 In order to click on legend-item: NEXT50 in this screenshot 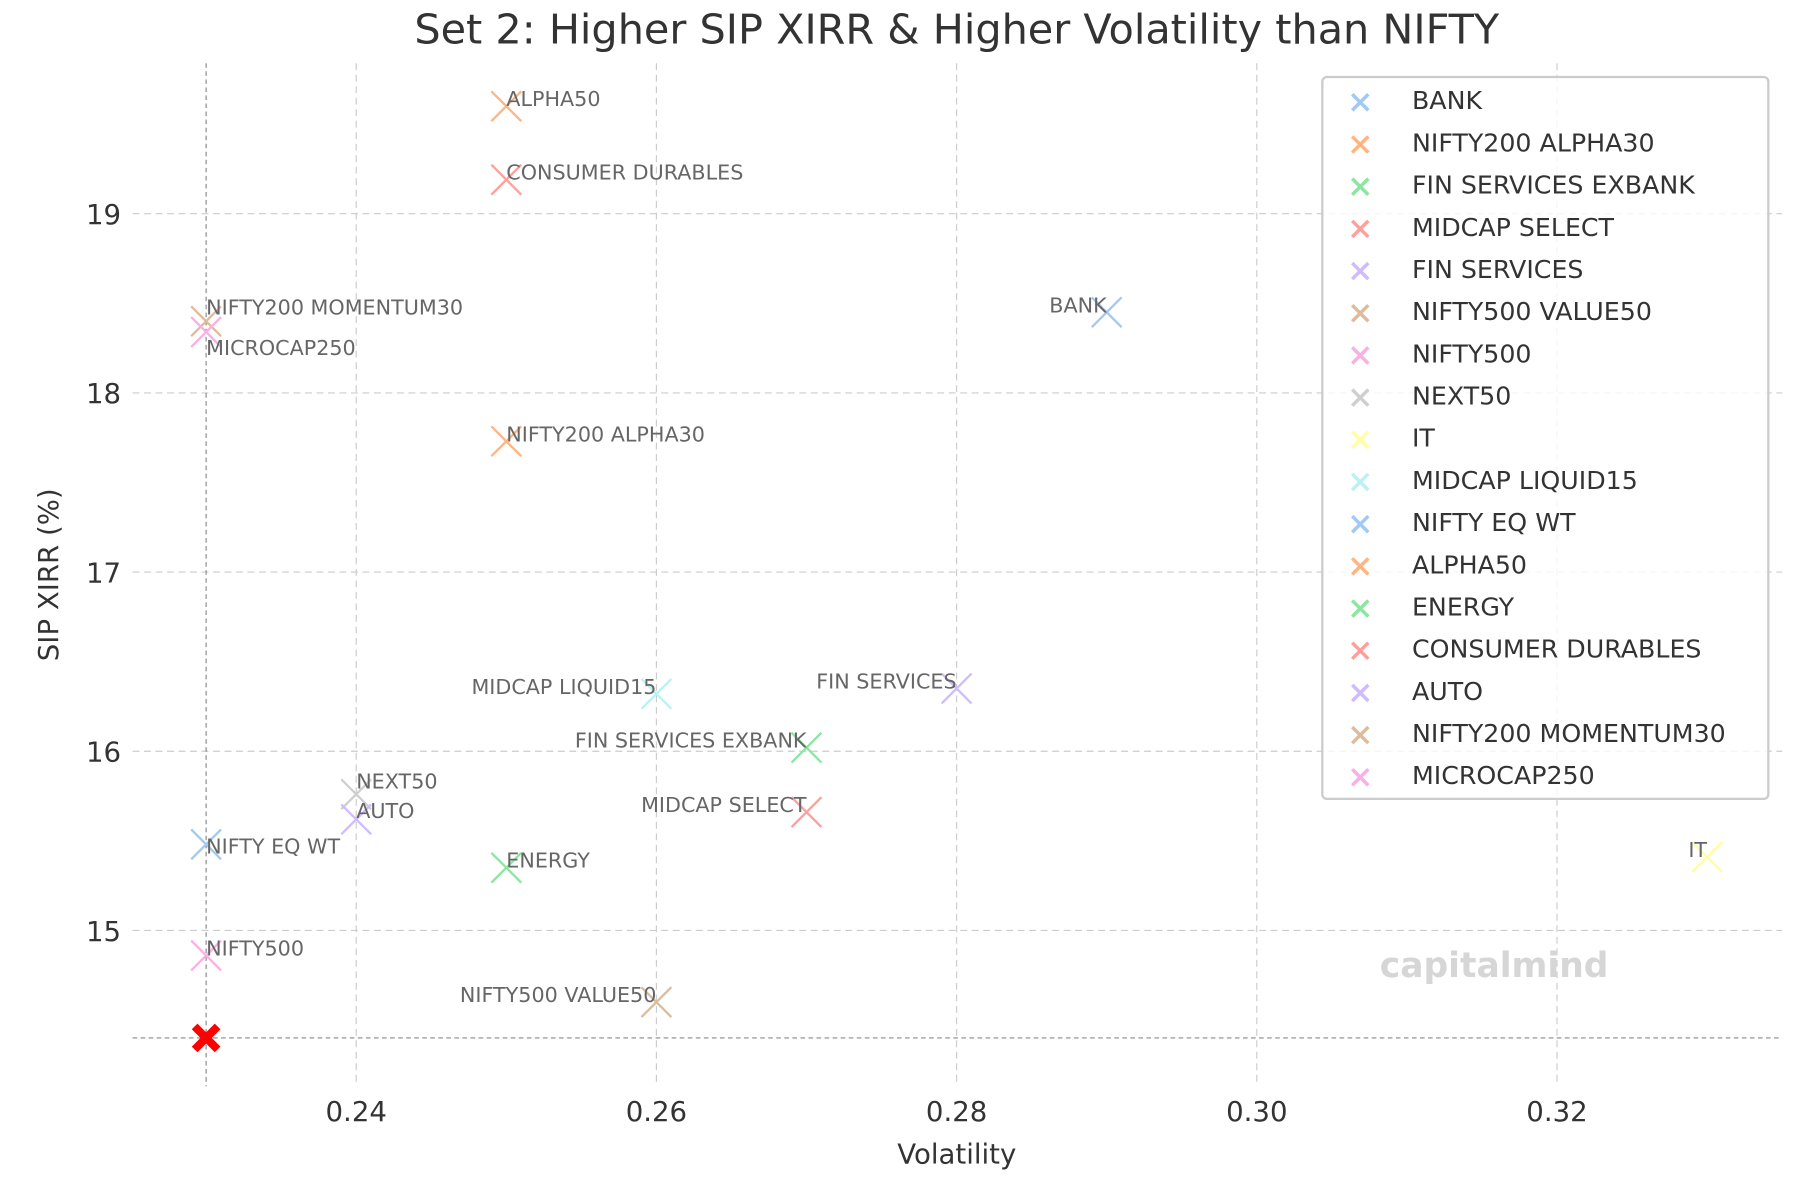, I will do `click(1430, 396)`.